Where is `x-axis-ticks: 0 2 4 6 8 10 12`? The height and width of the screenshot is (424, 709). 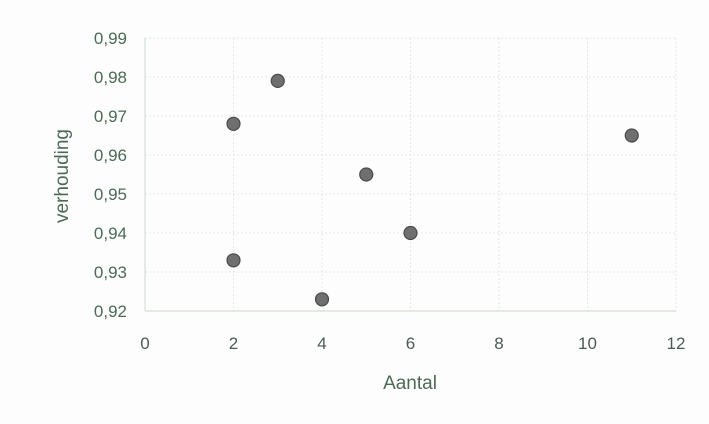 x-axis-ticks: 0 2 4 6 8 10 12 is located at coordinates (412, 343).